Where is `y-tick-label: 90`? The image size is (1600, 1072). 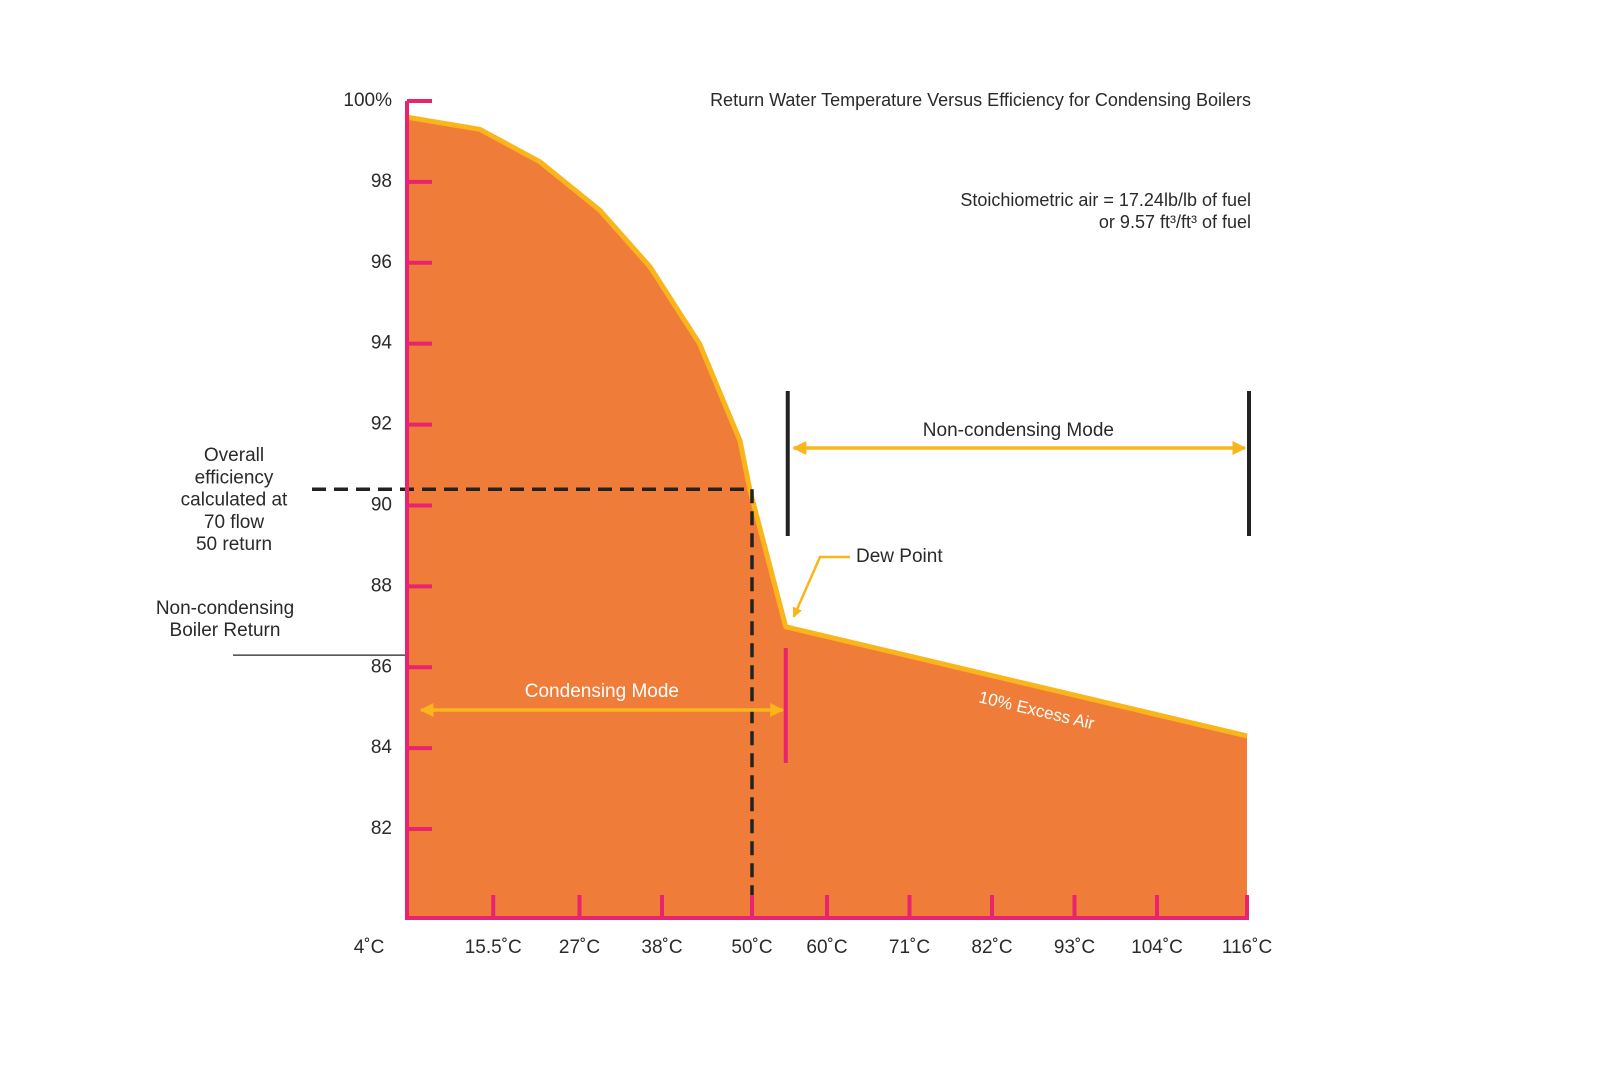
y-tick-label: 90 is located at coordinates (381, 504).